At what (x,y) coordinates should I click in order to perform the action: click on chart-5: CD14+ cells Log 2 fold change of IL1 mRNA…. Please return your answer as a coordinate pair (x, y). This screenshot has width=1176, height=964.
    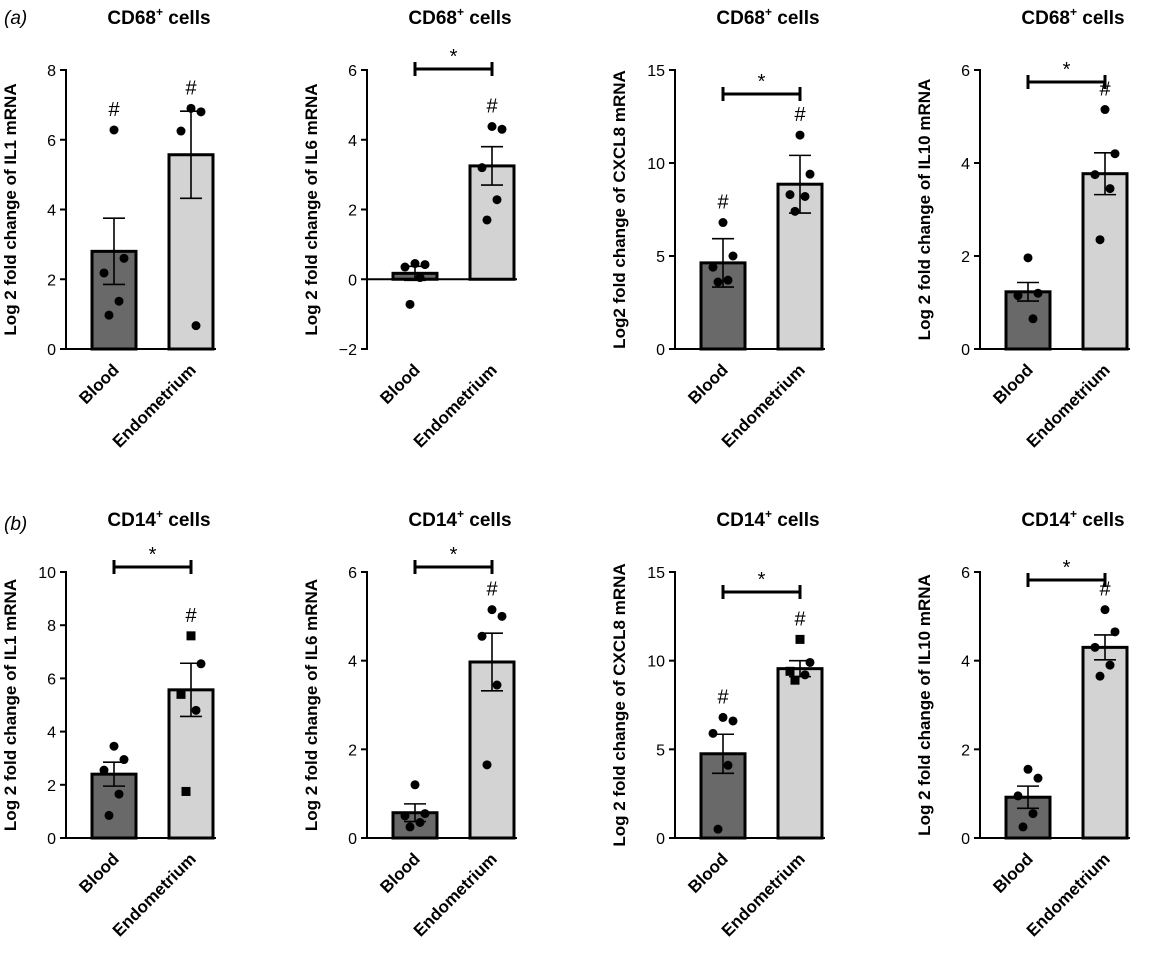
    Looking at the image, I should click on (108, 723).